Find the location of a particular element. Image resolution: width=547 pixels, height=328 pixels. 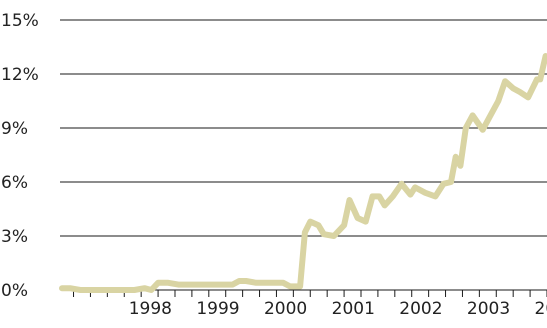

y-tick-label-3: 3% is located at coordinates (14, 237).